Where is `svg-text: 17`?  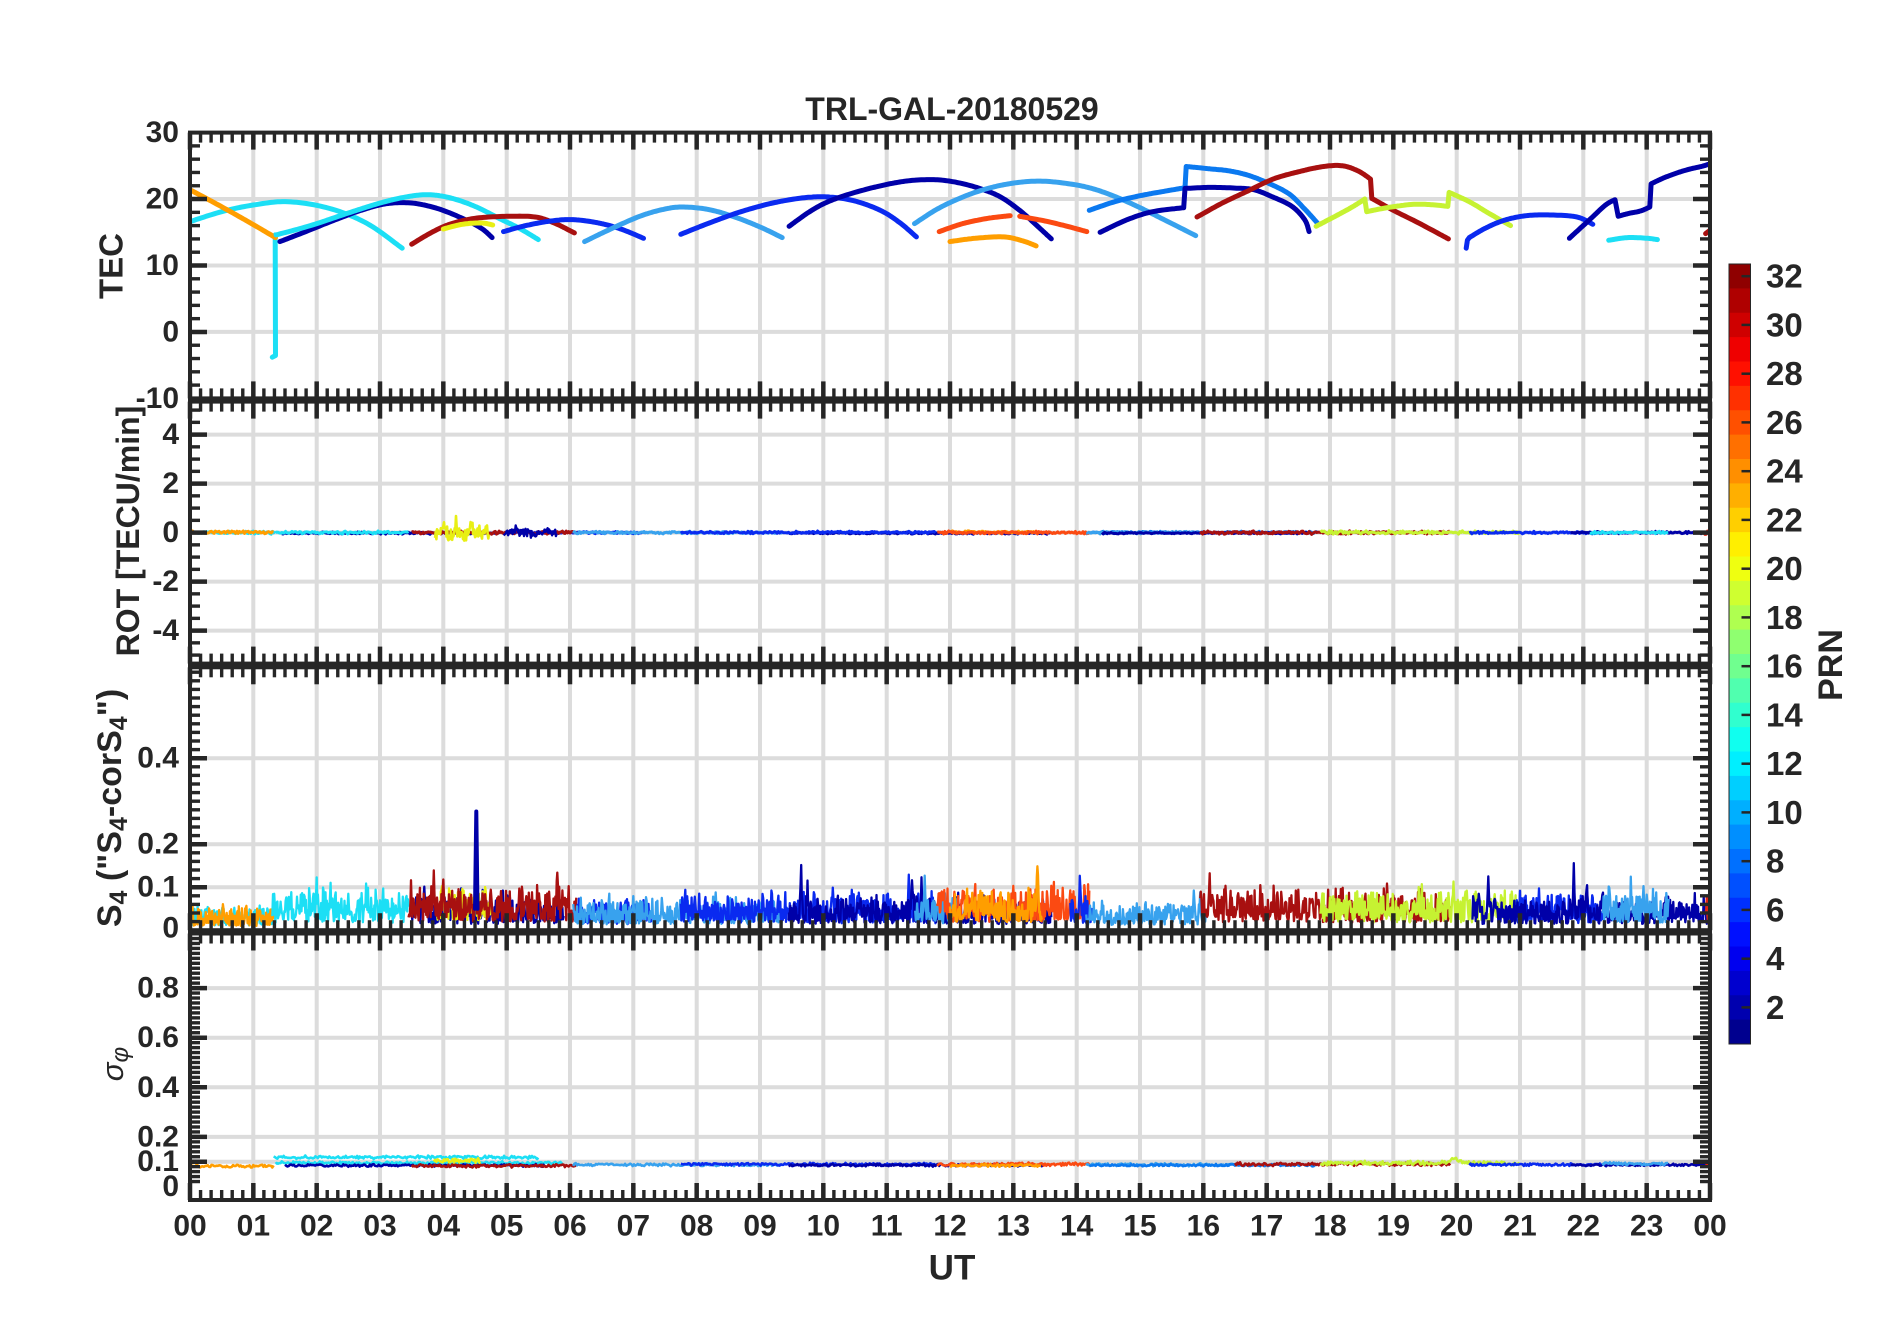 svg-text: 17 is located at coordinates (1266, 1226).